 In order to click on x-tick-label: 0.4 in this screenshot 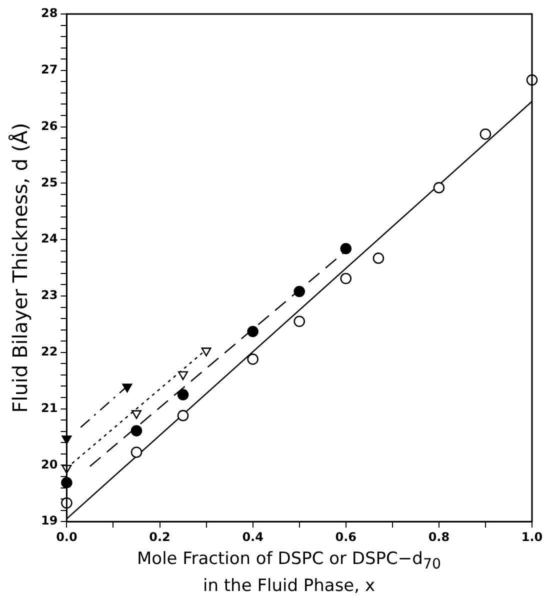, I will do `click(253, 537)`.